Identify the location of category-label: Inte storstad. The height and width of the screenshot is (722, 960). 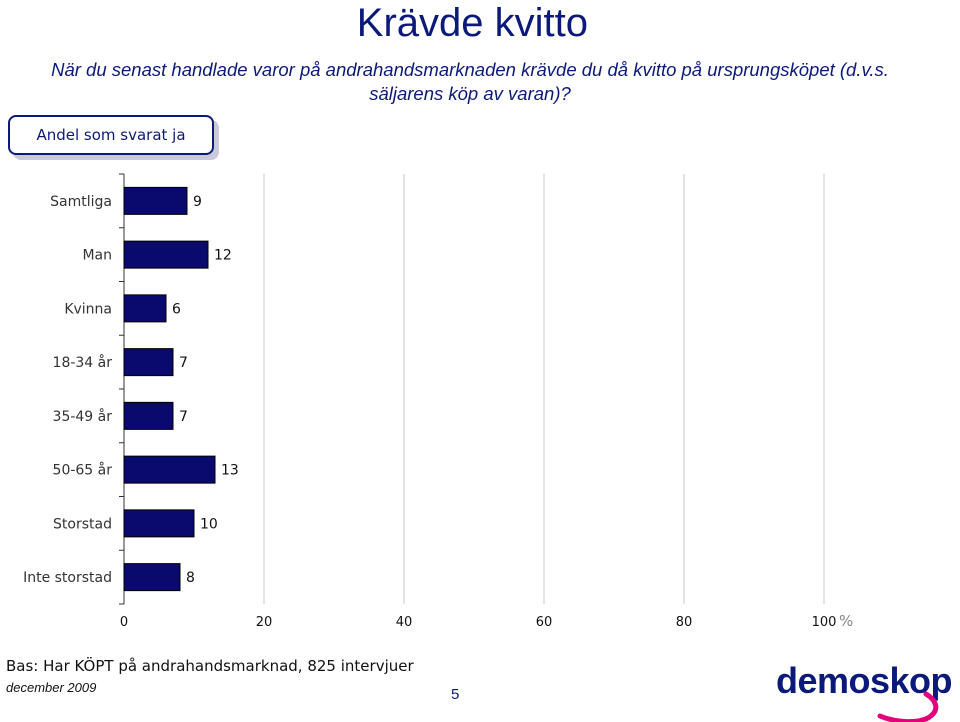
(67, 578).